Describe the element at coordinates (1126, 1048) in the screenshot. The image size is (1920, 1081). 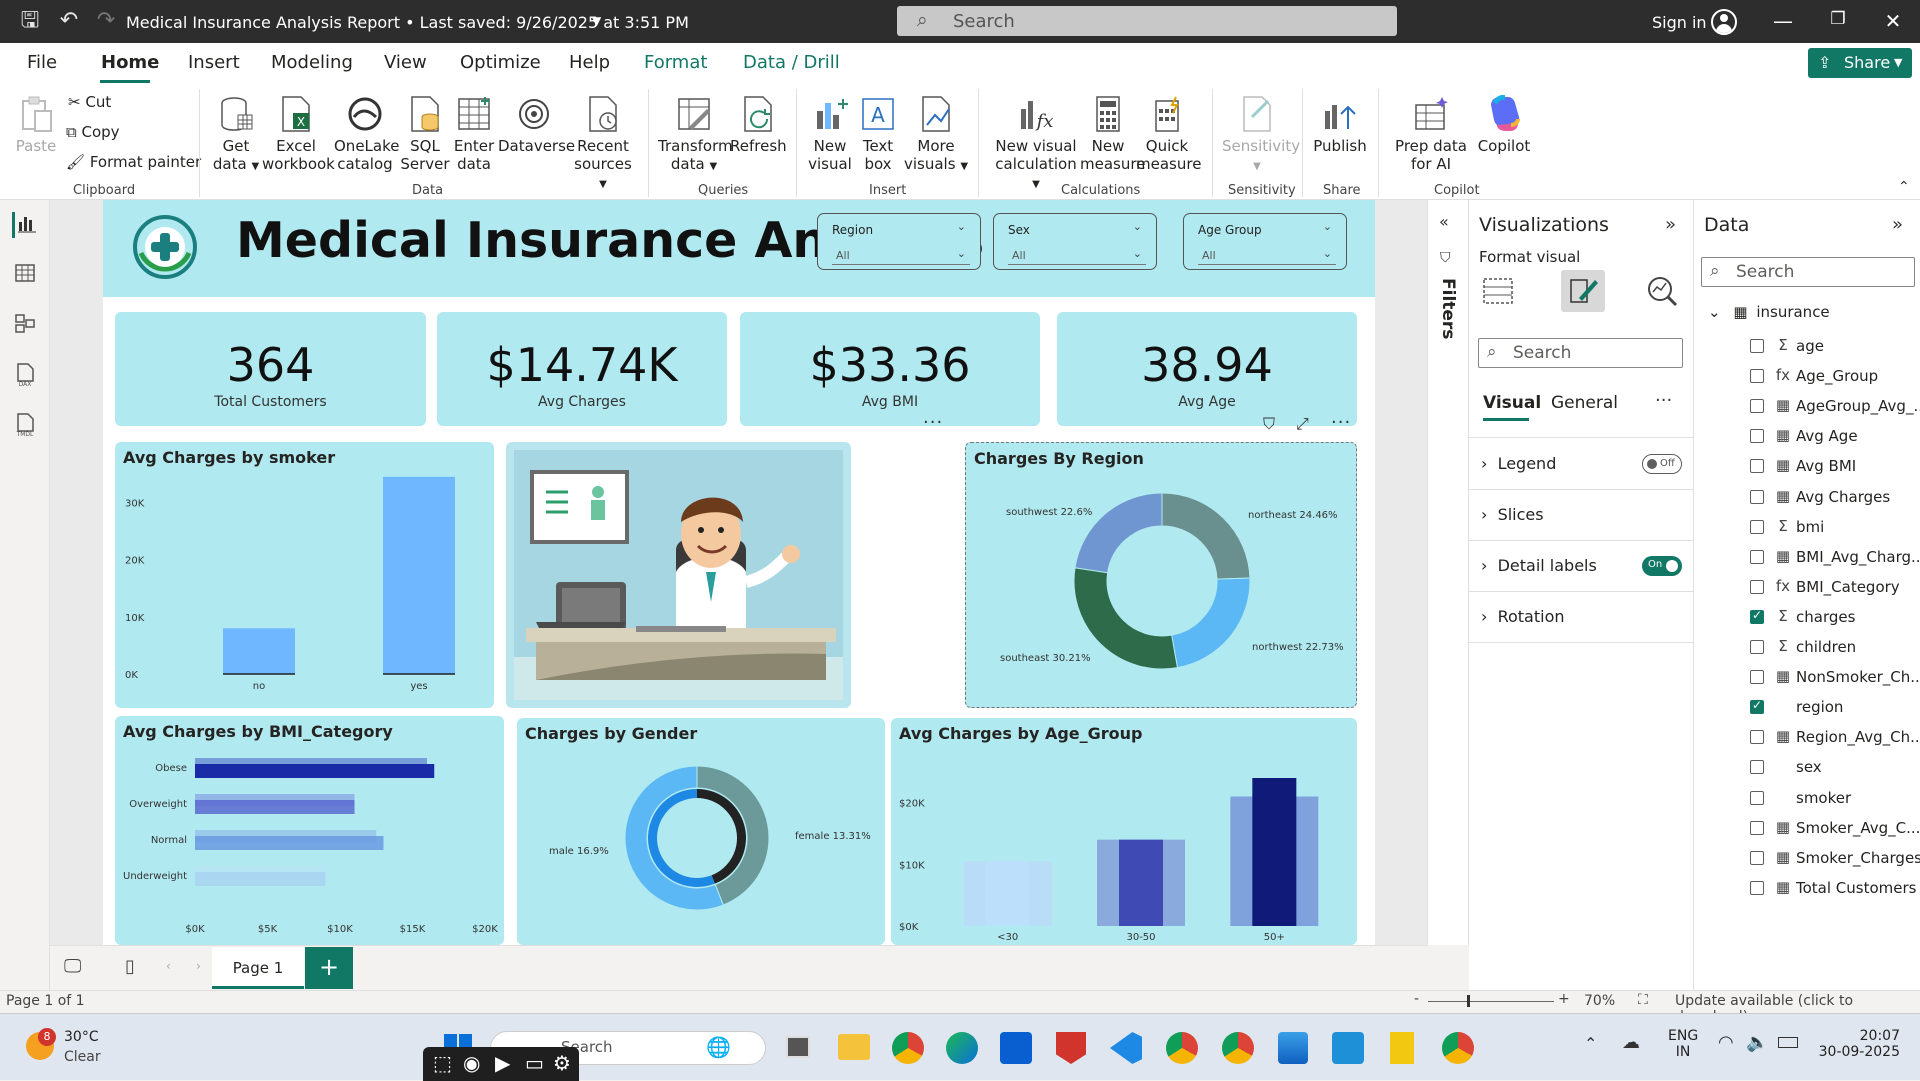
I see `vscode-icon` at that location.